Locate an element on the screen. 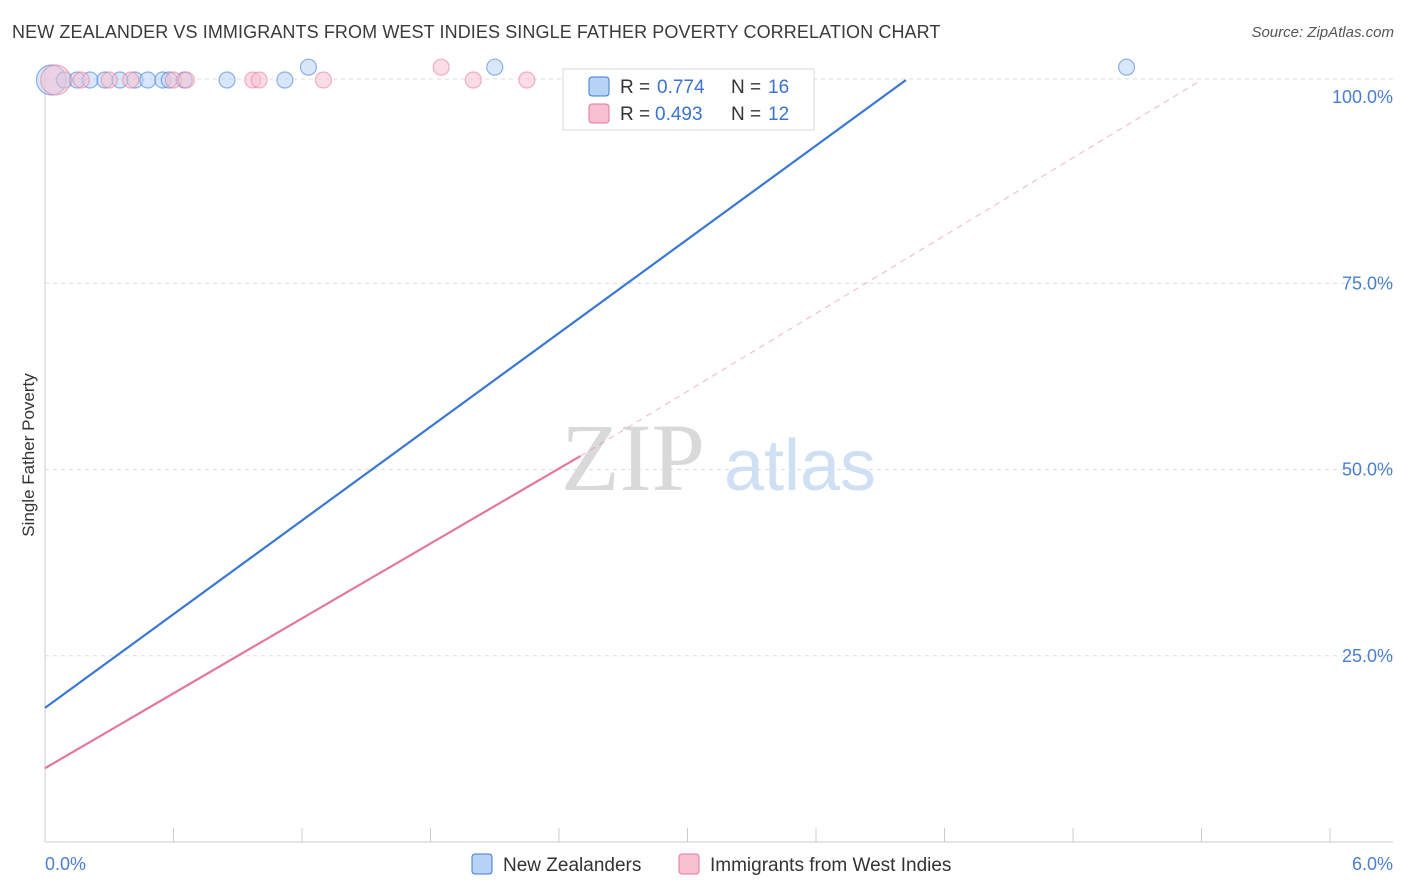 The width and height of the screenshot is (1406, 892). points-layer is located at coordinates (585, 77).